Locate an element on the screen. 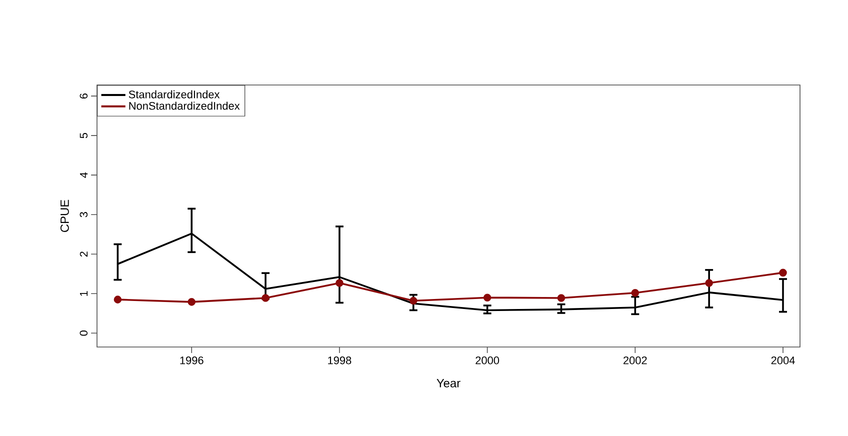  y-tick-label: 4 is located at coordinates (84, 175).